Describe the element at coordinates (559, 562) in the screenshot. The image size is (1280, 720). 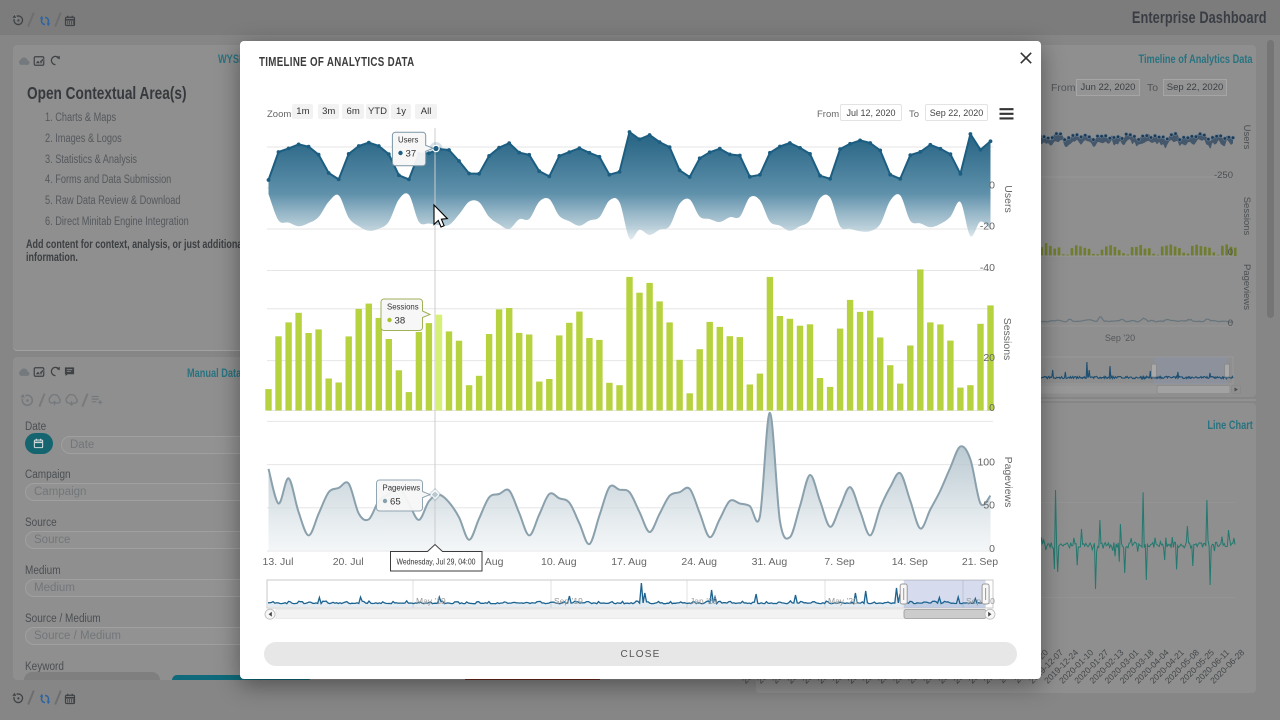
I see `svg-text: 10. Aug` at that location.